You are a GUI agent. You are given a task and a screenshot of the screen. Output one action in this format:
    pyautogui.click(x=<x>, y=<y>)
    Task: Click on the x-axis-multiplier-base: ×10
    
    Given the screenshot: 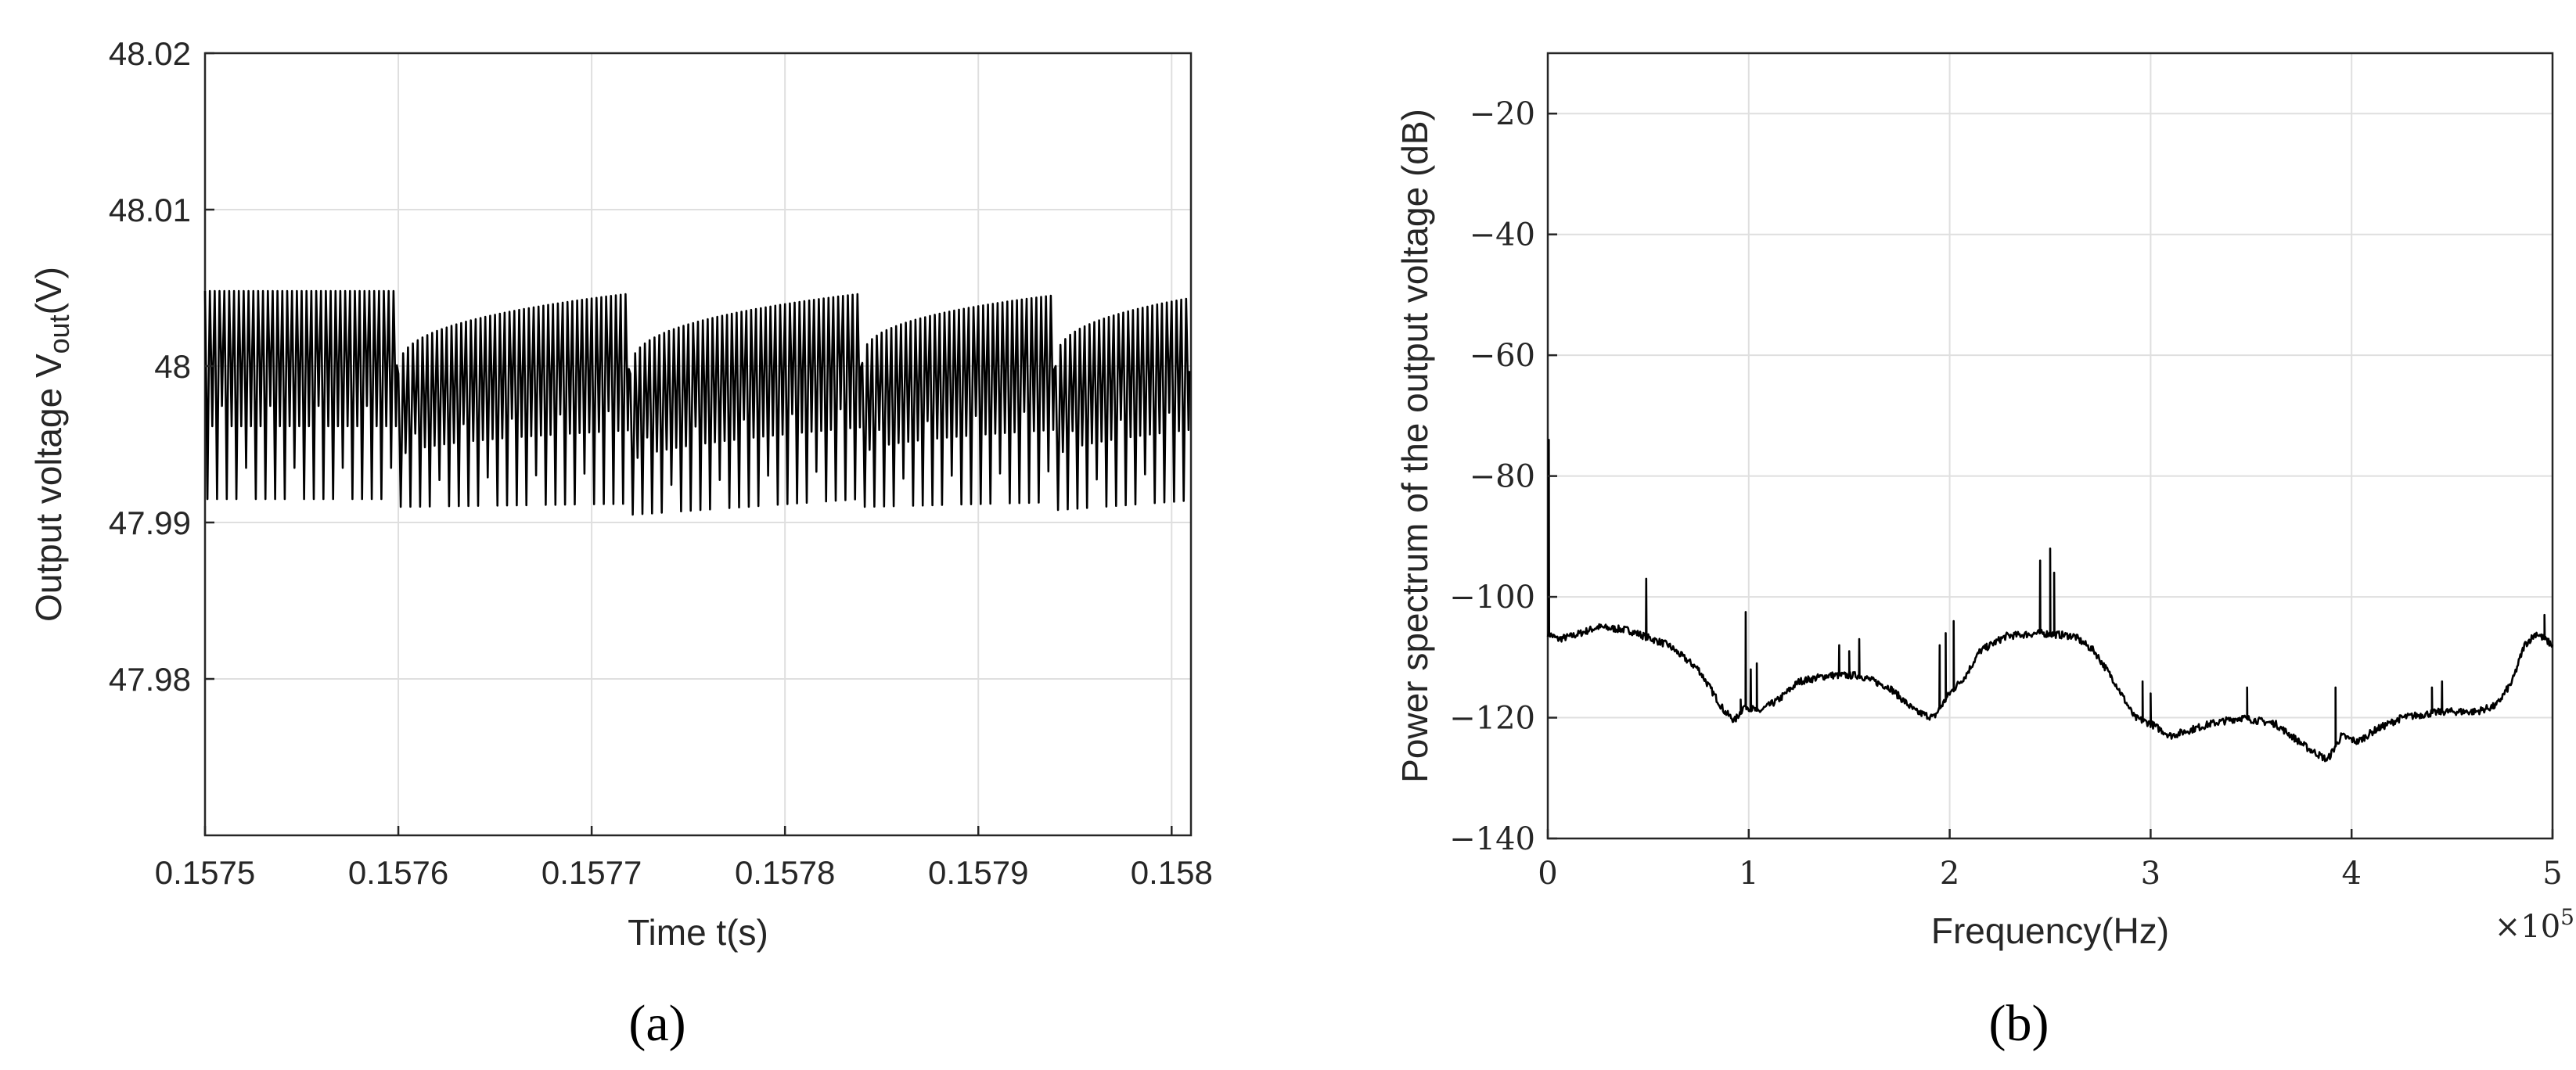 What is the action you would take?
    pyautogui.click(x=2527, y=927)
    